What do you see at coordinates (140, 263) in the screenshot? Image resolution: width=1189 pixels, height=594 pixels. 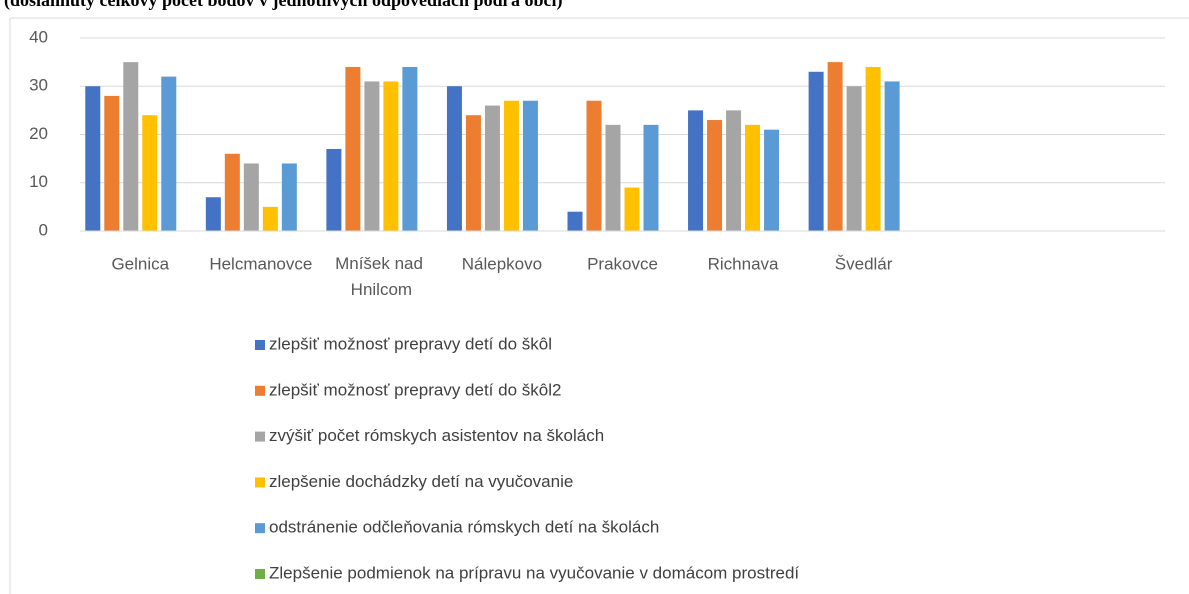 I see `x-tick-label: Gelnica` at bounding box center [140, 263].